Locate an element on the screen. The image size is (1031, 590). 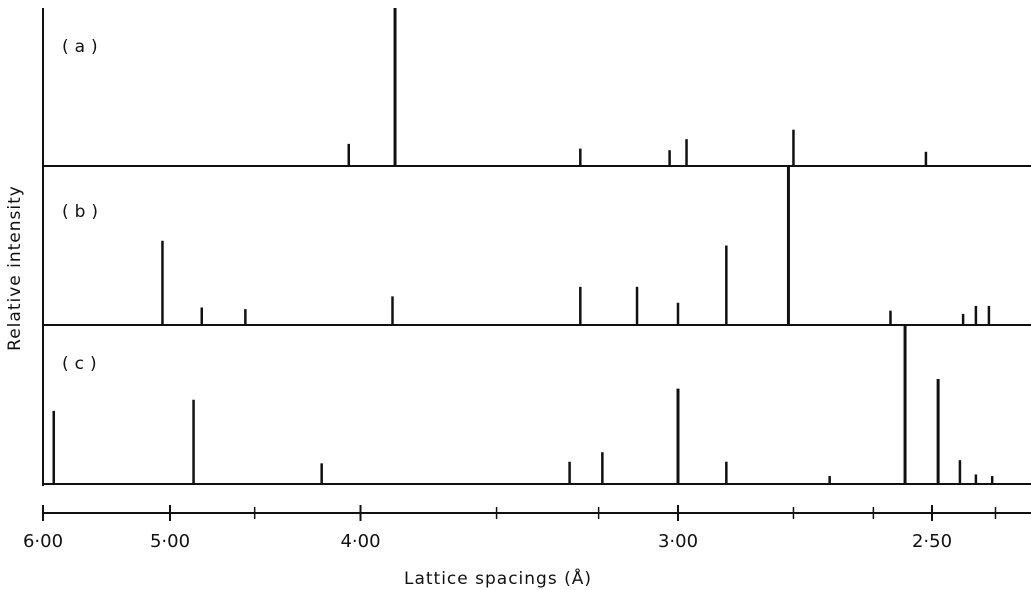
x-tick-label: 4·00 is located at coordinates (360, 541).